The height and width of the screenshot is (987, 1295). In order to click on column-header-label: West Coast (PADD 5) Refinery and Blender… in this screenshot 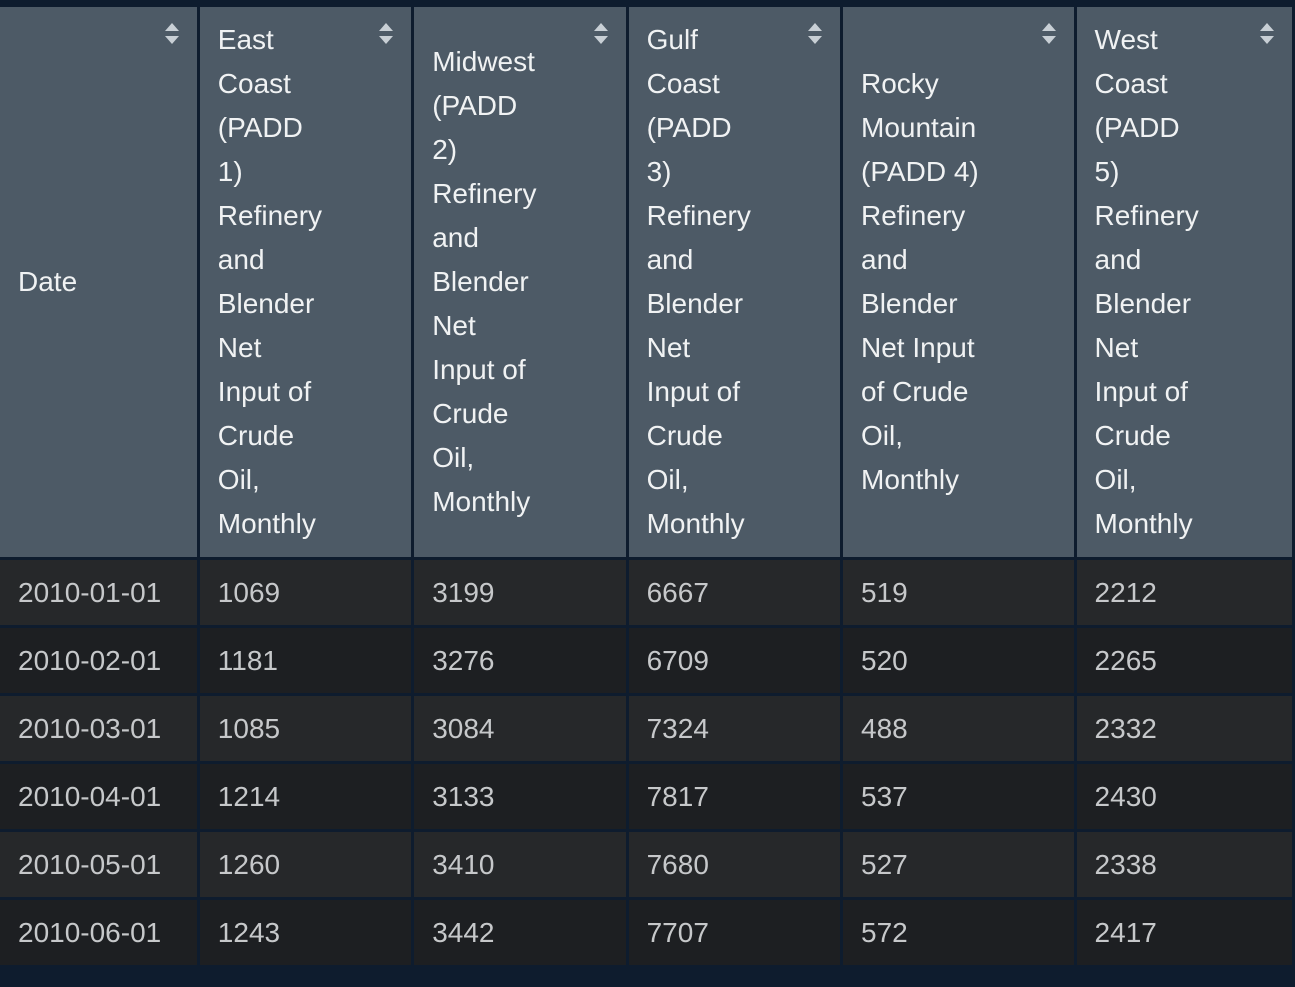, I will do `click(1146, 281)`.